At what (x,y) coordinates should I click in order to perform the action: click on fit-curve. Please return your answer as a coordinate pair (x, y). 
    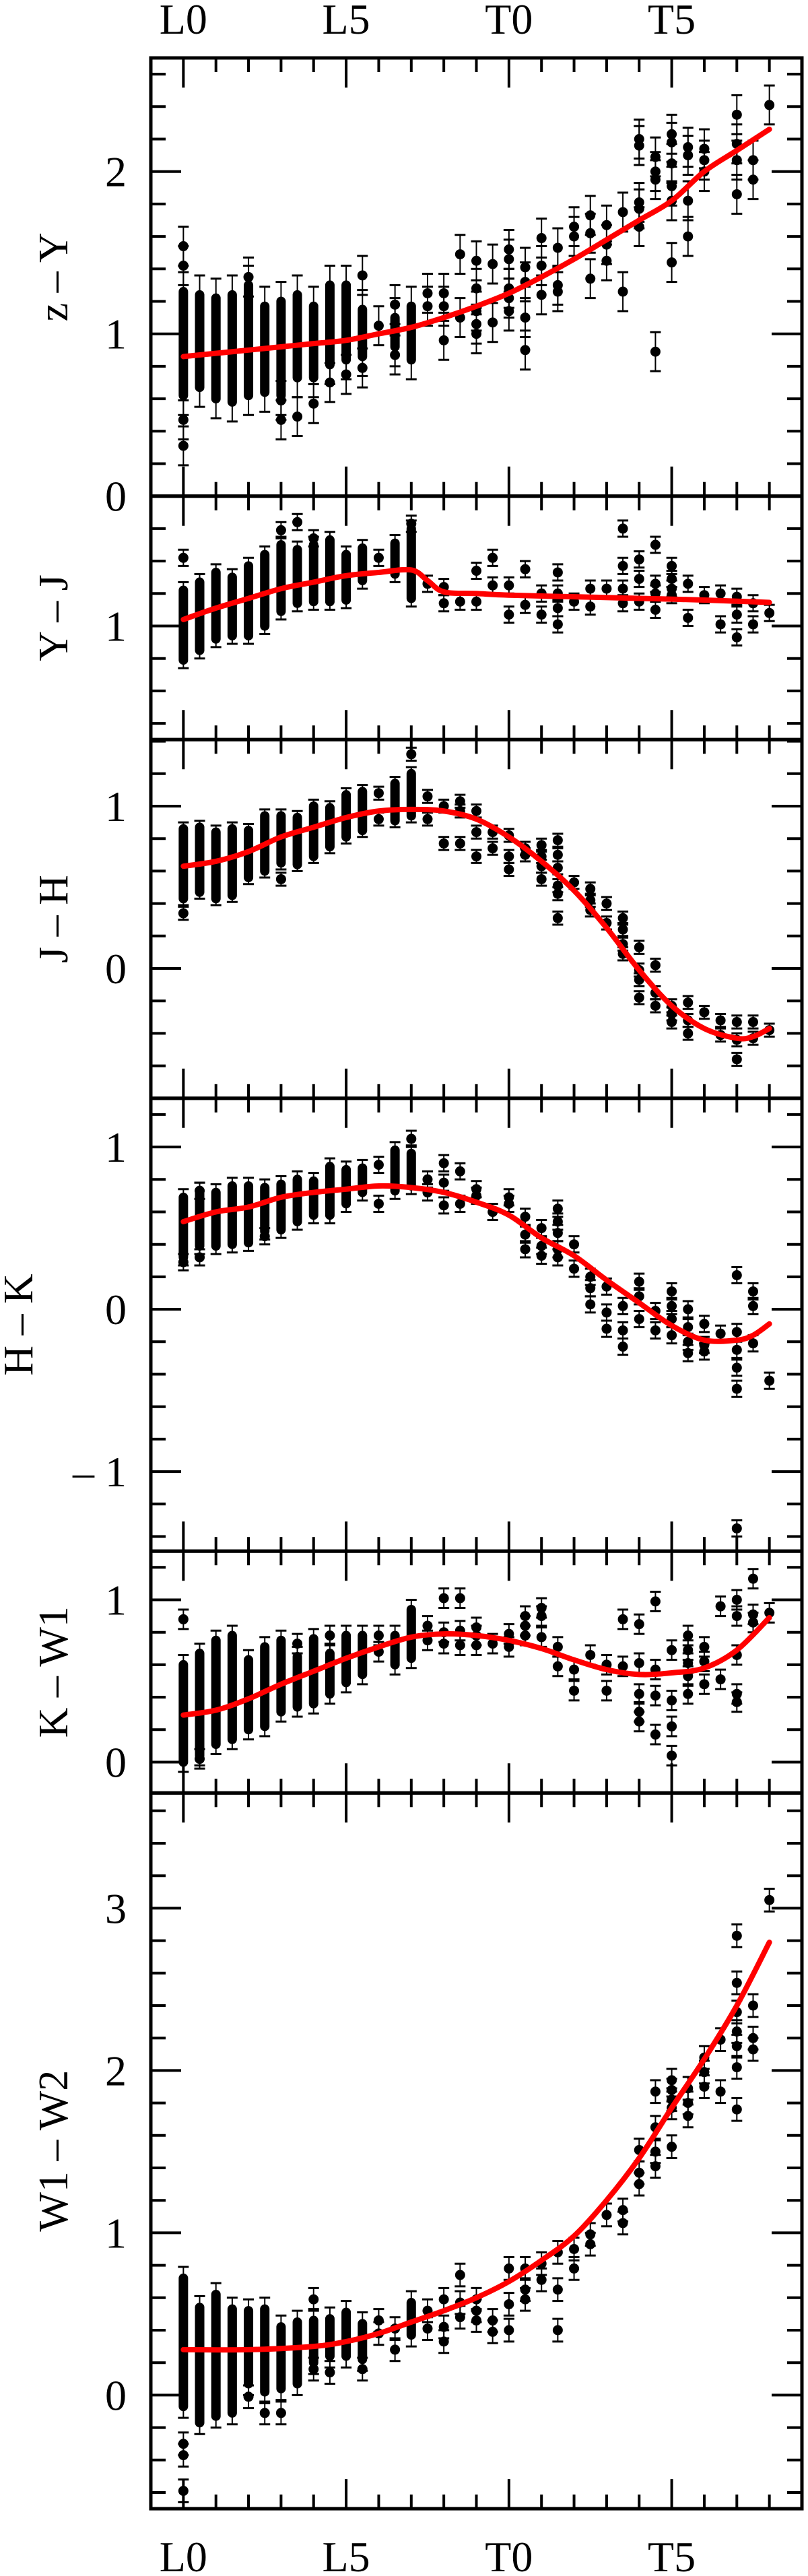
    Looking at the image, I should click on (476, 243).